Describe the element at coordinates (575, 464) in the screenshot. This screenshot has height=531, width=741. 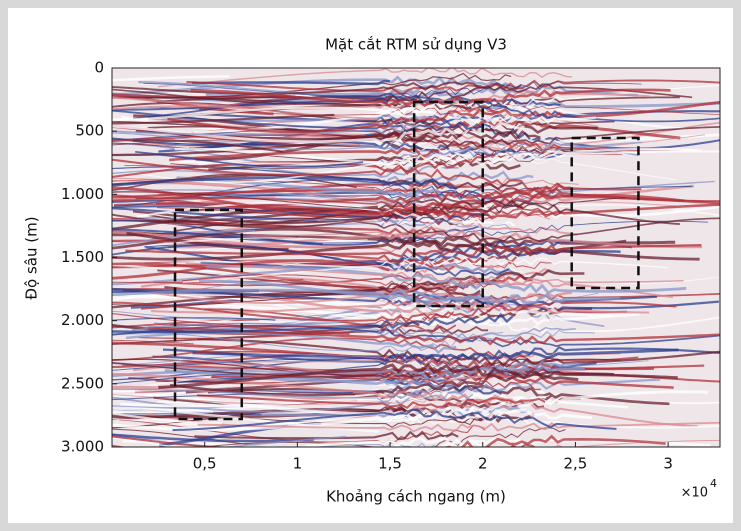
I see `x-tick-label: 2,5` at that location.